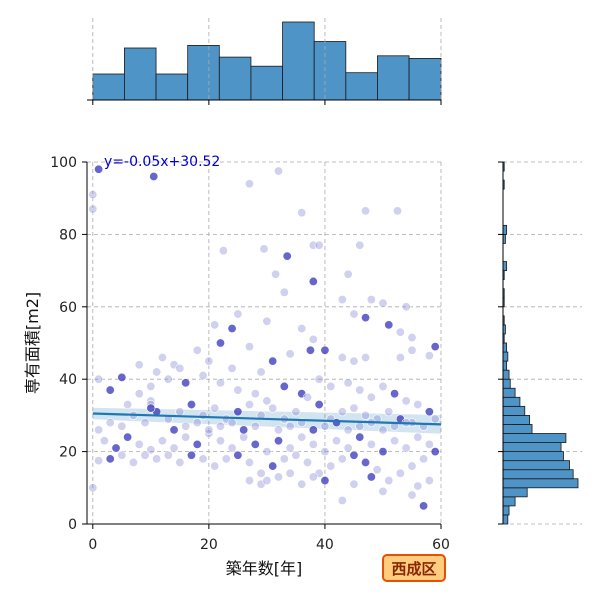 Image resolution: width=600 pixels, height=604 pixels. Describe the element at coordinates (68, 453) in the screenshot. I see `y-tick-label: 20` at that location.